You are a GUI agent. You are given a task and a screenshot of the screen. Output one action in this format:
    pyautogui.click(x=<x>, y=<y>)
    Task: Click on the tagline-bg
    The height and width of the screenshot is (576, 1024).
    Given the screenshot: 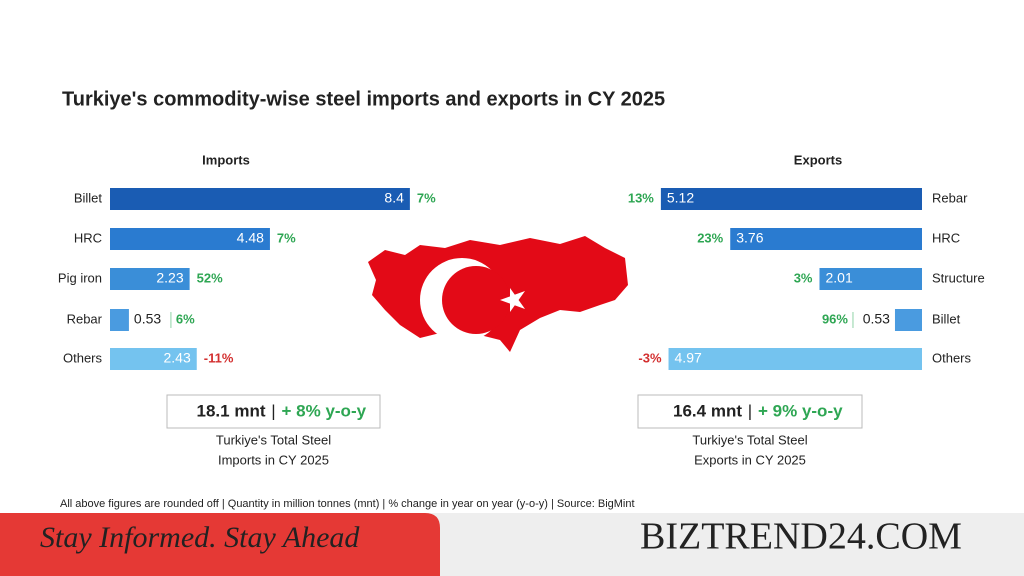 What is the action you would take?
    pyautogui.click(x=220, y=544)
    